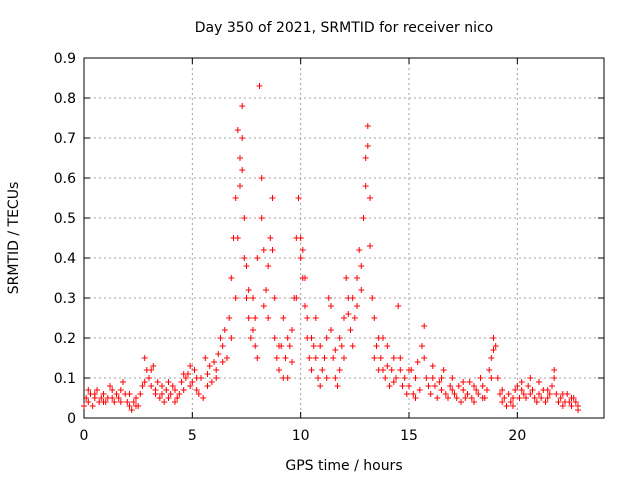 The image size is (640, 480). I want to click on x-tick-label: 5, so click(192, 436).